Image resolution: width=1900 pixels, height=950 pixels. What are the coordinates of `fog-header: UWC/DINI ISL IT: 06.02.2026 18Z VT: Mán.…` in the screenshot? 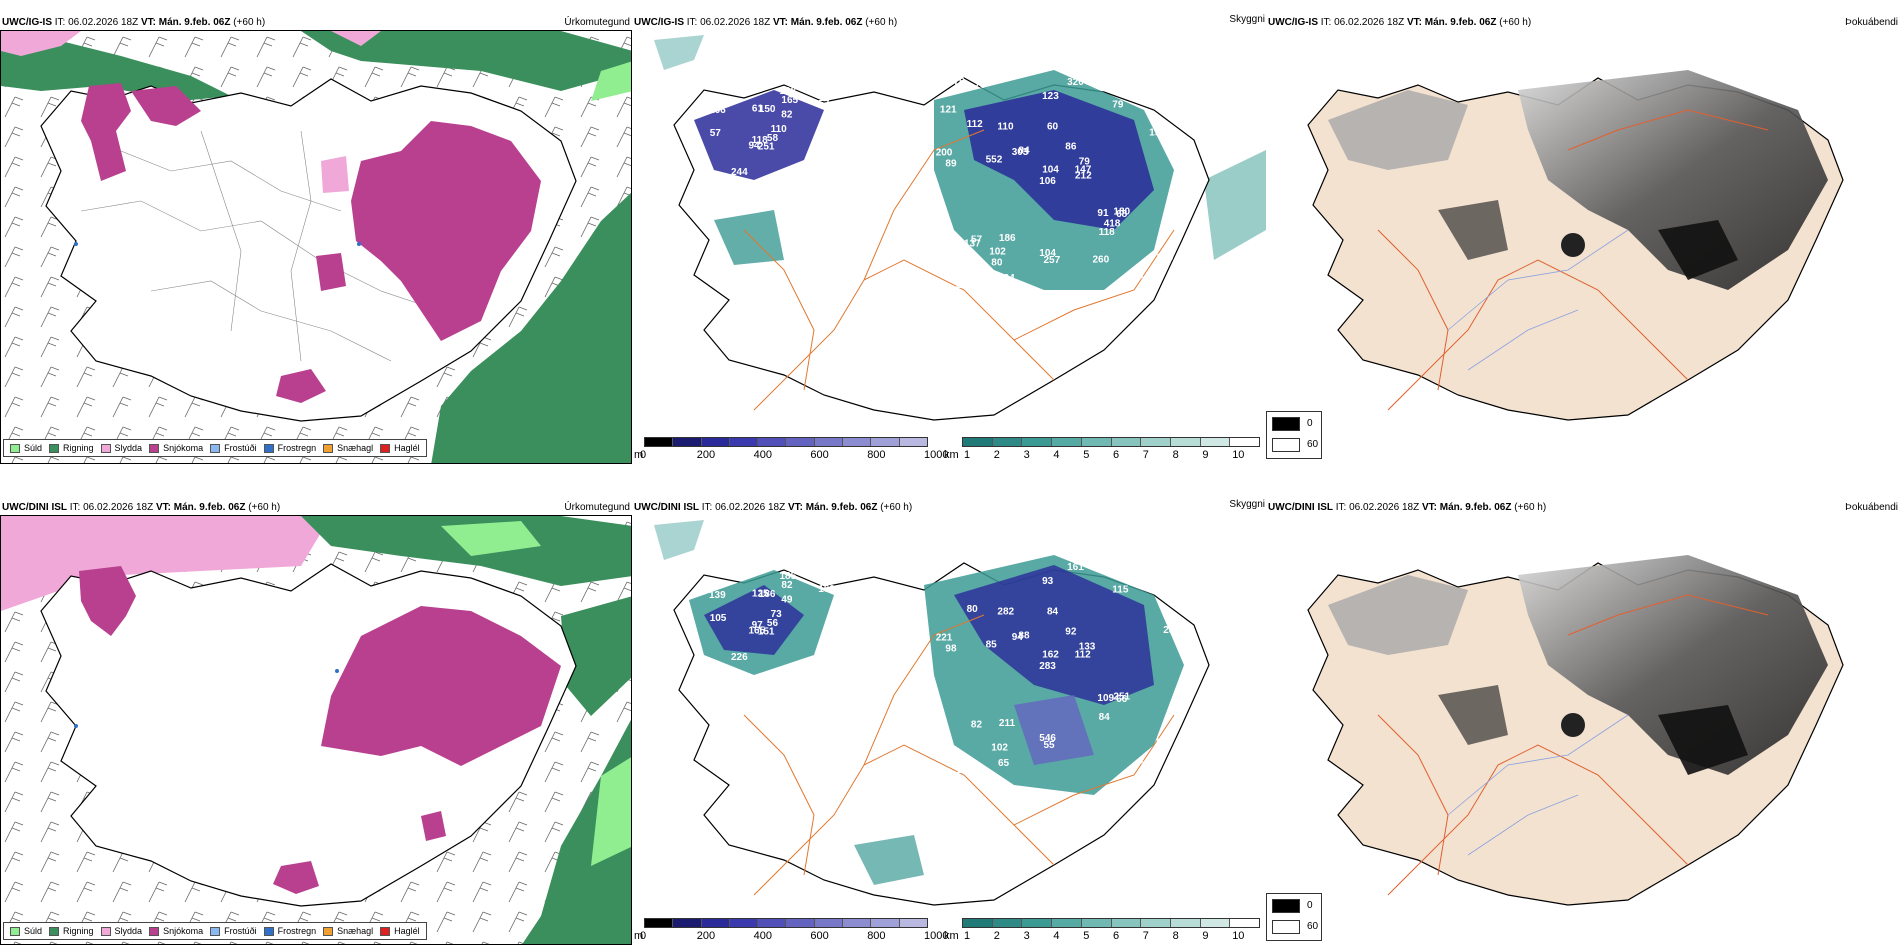 It's located at (1407, 508).